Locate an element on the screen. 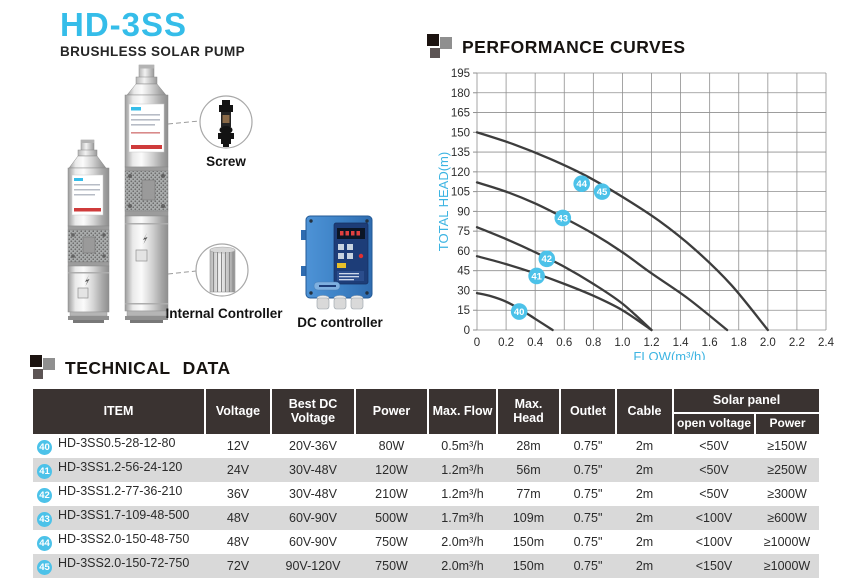 The width and height of the screenshot is (849, 583). row-number-badge: 41 is located at coordinates (44, 472).